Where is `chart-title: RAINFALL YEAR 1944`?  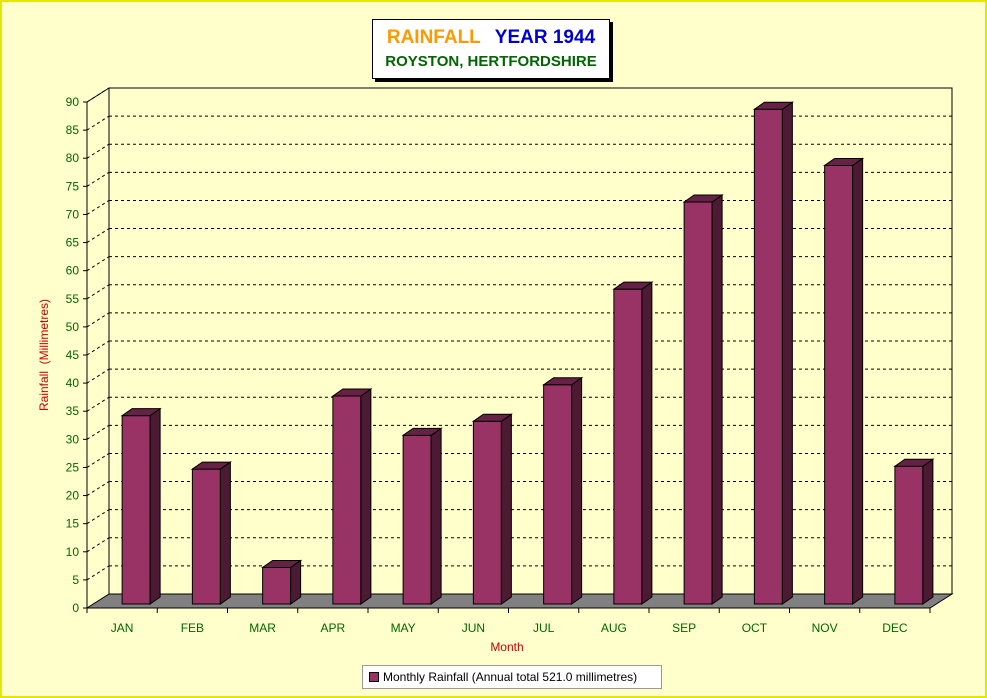
chart-title: RAINFALL YEAR 1944 is located at coordinates (491, 38).